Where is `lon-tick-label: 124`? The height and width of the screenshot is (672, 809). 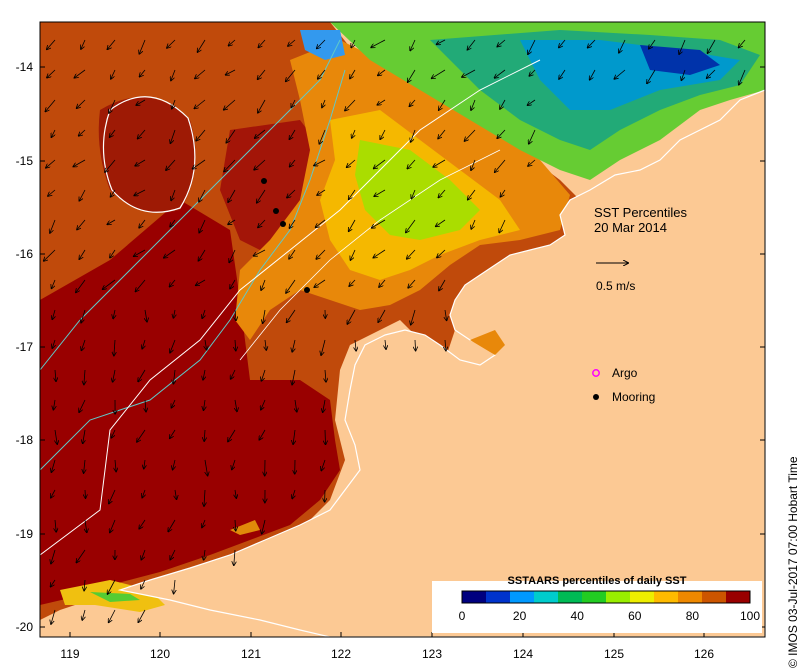 lon-tick-label: 124 is located at coordinates (523, 654).